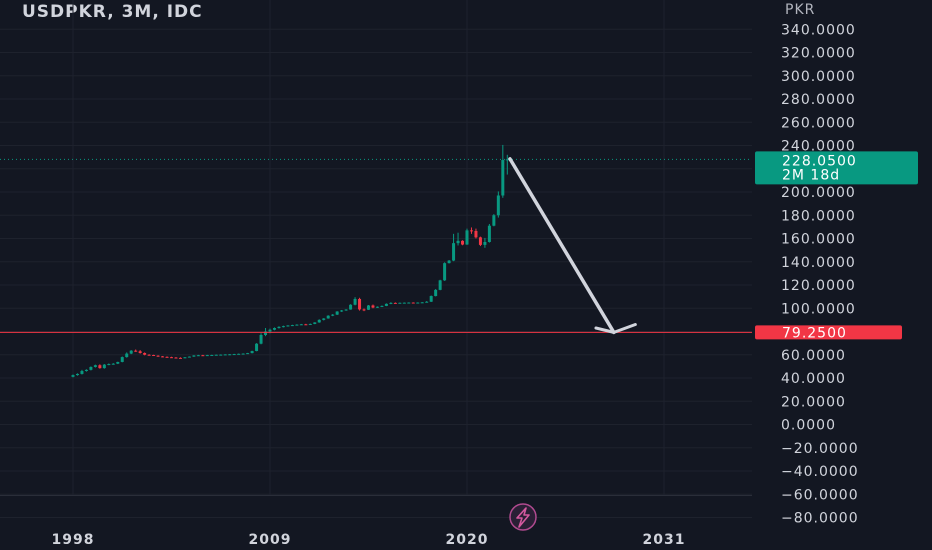 The image size is (932, 550). I want to click on support-price-badge: 79.2500, so click(828, 333).